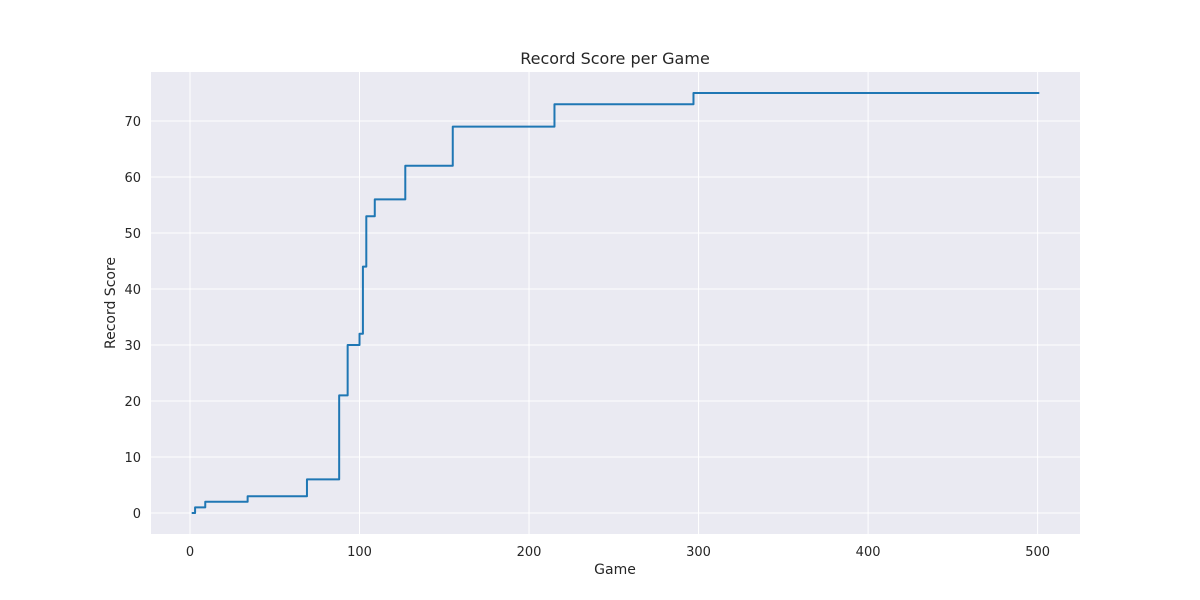 Image resolution: width=1200 pixels, height=600 pixels. What do you see at coordinates (132, 234) in the screenshot?
I see `y-tick-label: 50` at bounding box center [132, 234].